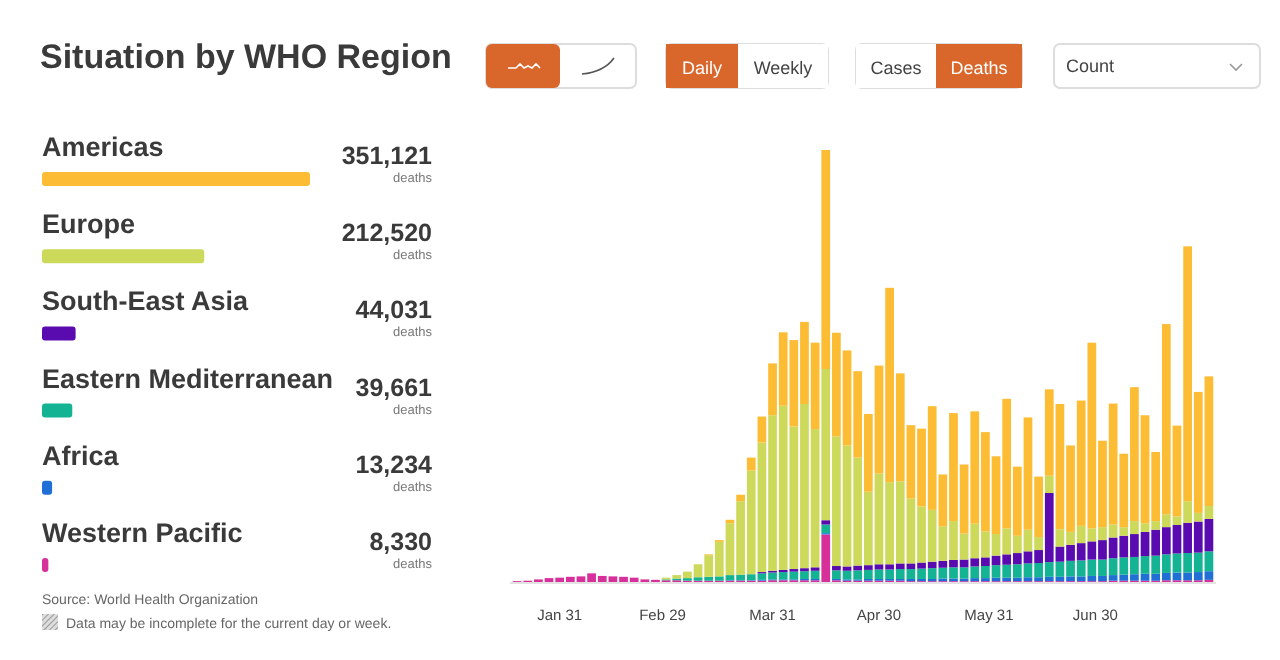  What do you see at coordinates (81, 455) in the screenshot?
I see `y-tick-label: Africa` at bounding box center [81, 455].